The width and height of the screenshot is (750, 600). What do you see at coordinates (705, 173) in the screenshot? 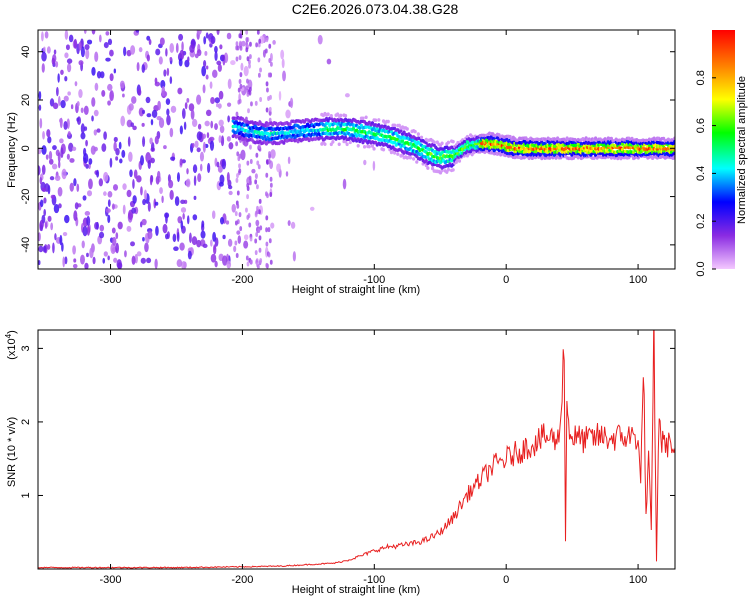
I see `colorbar-ticks: 0.0 0.2 0.4 0.6 0.8` at bounding box center [705, 173].